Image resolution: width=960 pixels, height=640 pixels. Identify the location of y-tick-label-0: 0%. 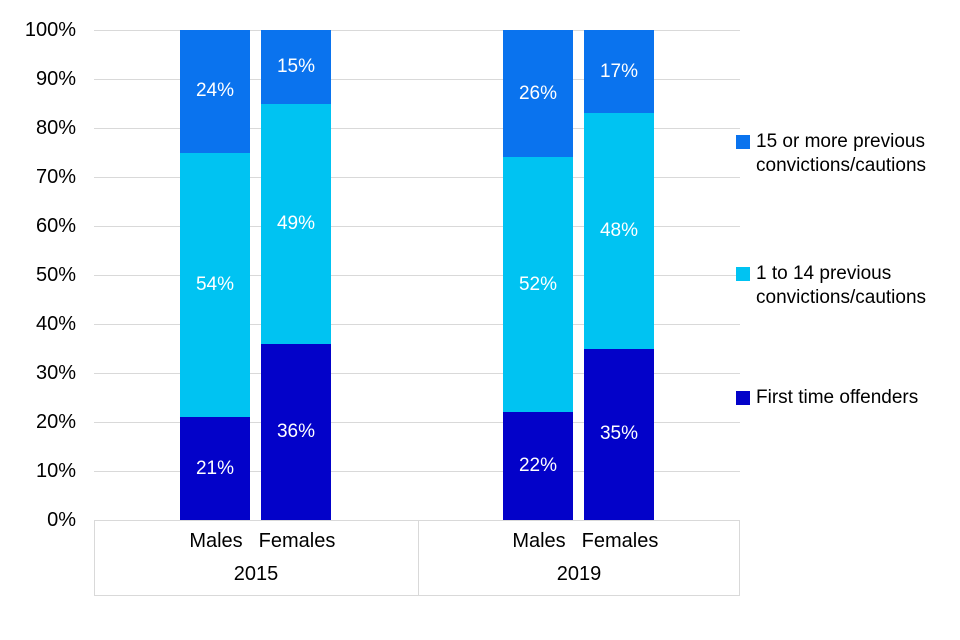
(61, 520).